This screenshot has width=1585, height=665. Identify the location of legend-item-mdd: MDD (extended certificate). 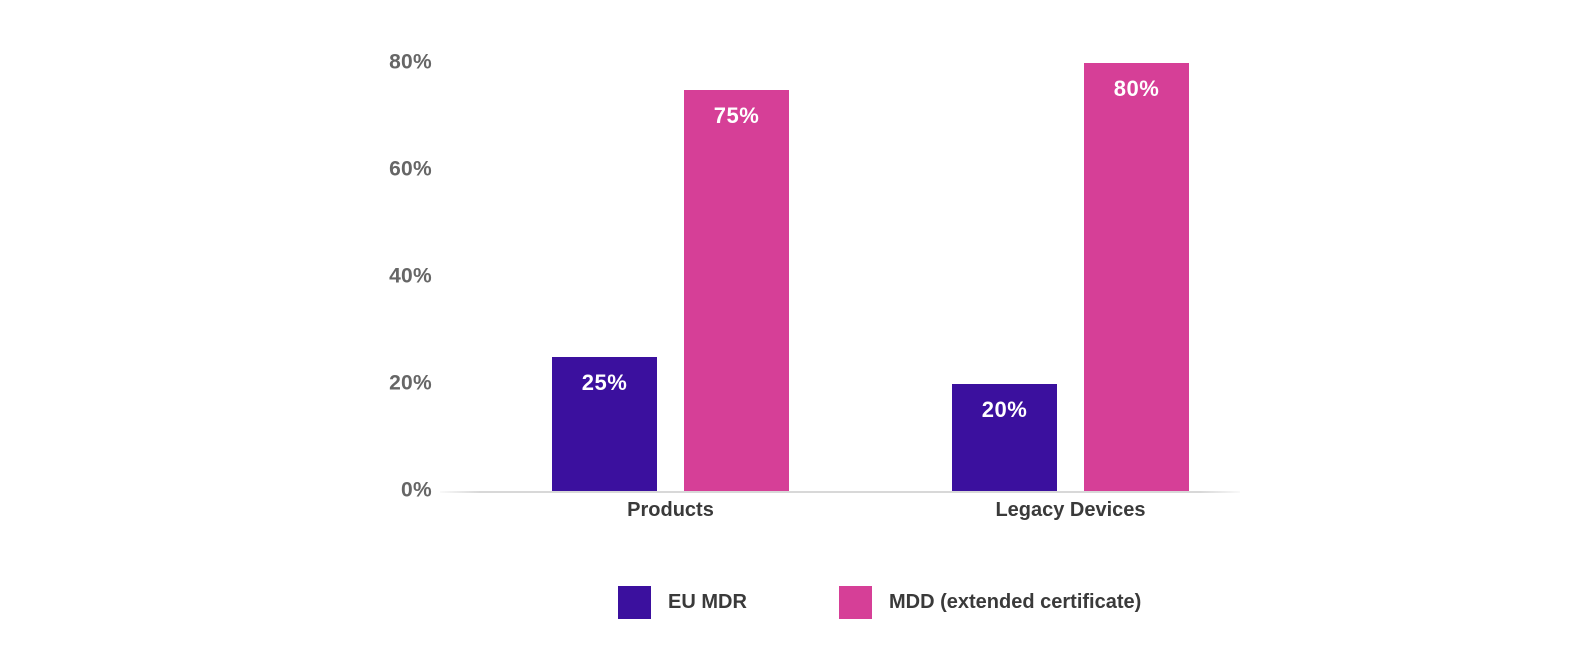
(990, 602).